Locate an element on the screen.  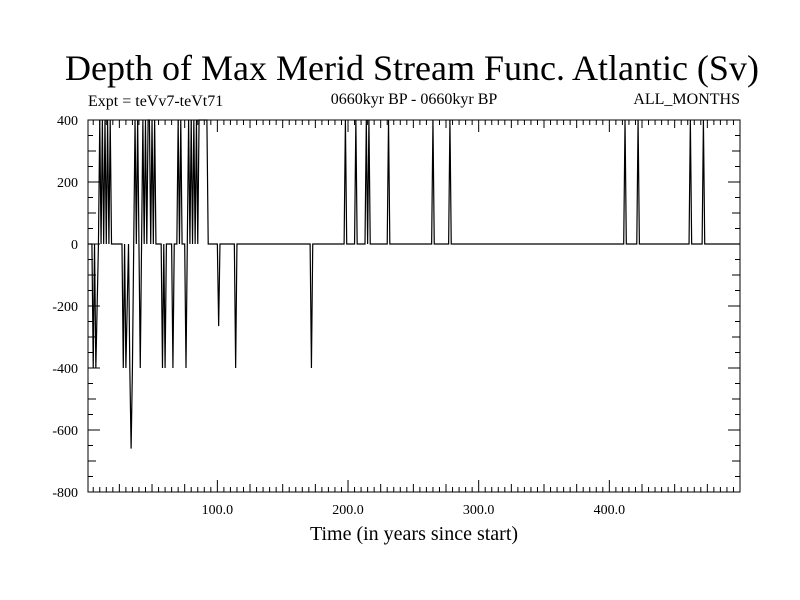
y-tick-label: -800 is located at coordinates (65, 493).